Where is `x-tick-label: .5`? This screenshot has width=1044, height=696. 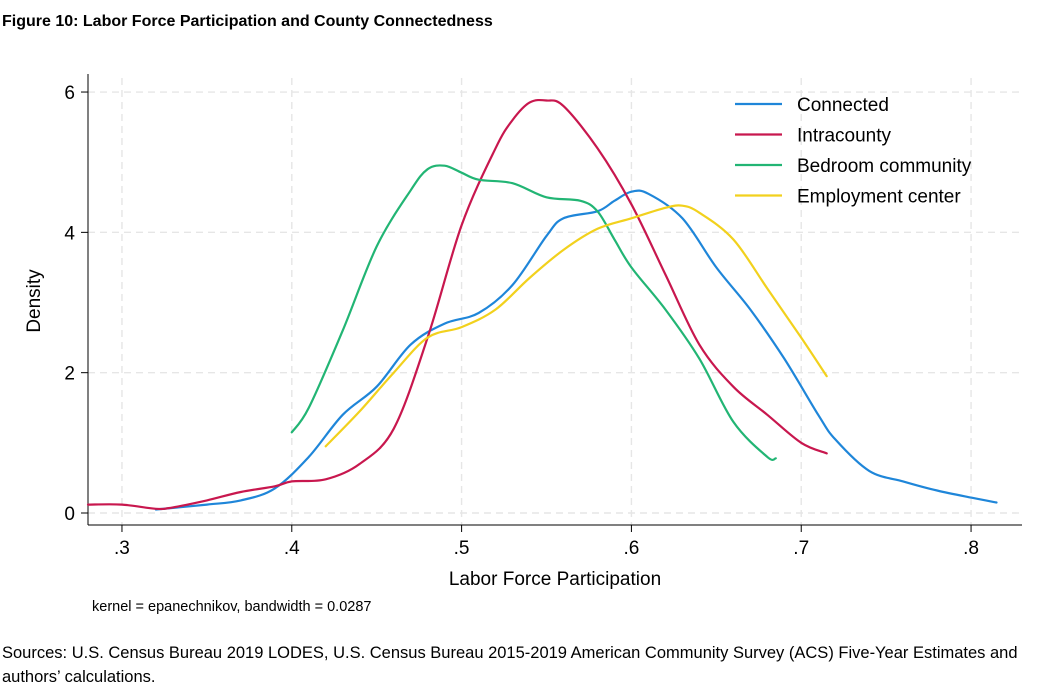
x-tick-label: .5 is located at coordinates (462, 548).